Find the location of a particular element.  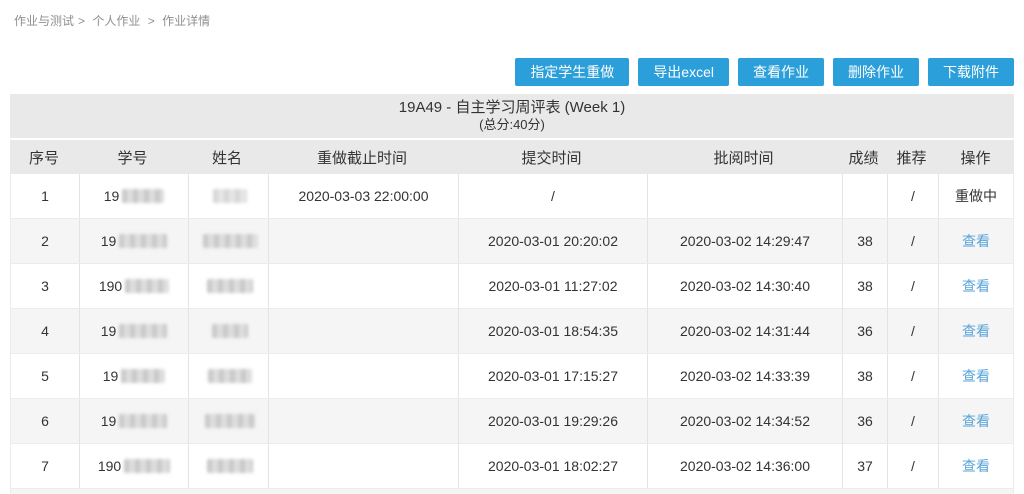

cell-review-time: 2020-03-02 14:29:47 is located at coordinates (744, 241).